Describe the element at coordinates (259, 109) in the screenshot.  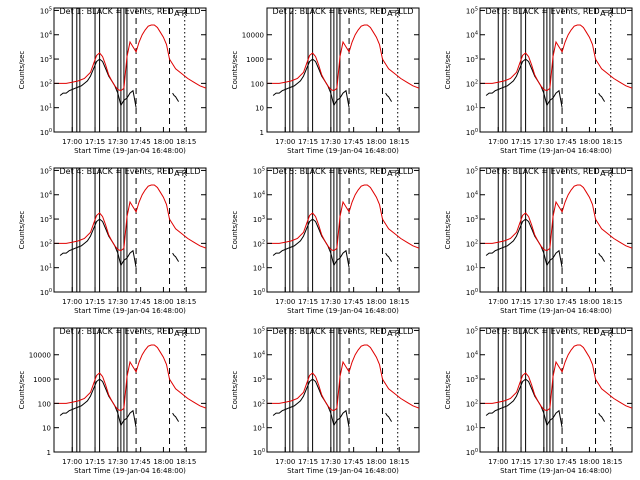
I see `y-tick-label: 10` at that location.